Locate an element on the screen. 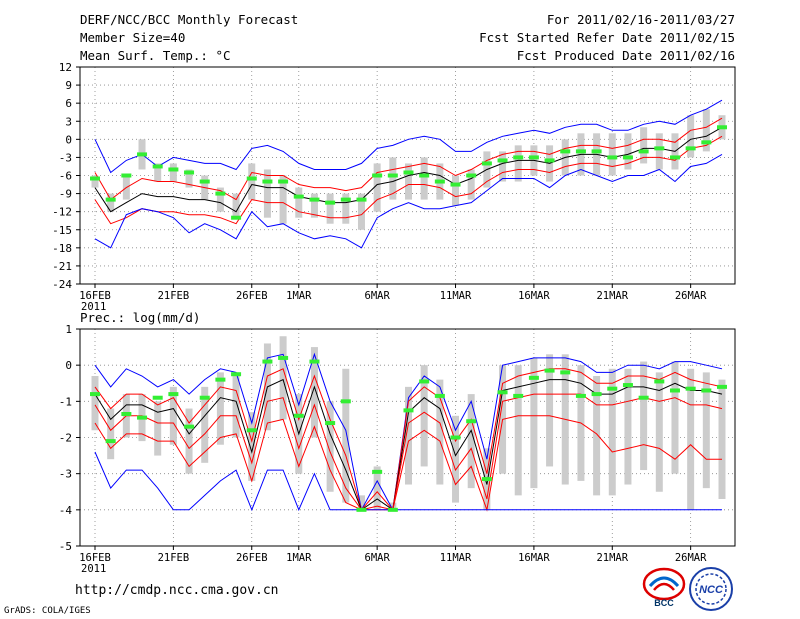 This screenshot has height=619, width=800. precip-ytick-label: -5 is located at coordinates (65, 546).